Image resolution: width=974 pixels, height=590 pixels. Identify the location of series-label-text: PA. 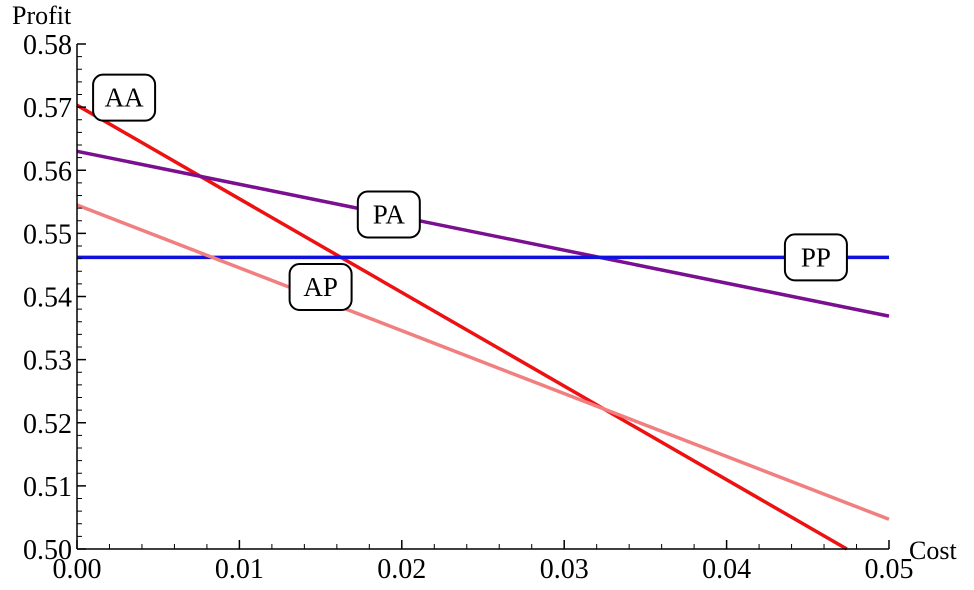
(389, 214).